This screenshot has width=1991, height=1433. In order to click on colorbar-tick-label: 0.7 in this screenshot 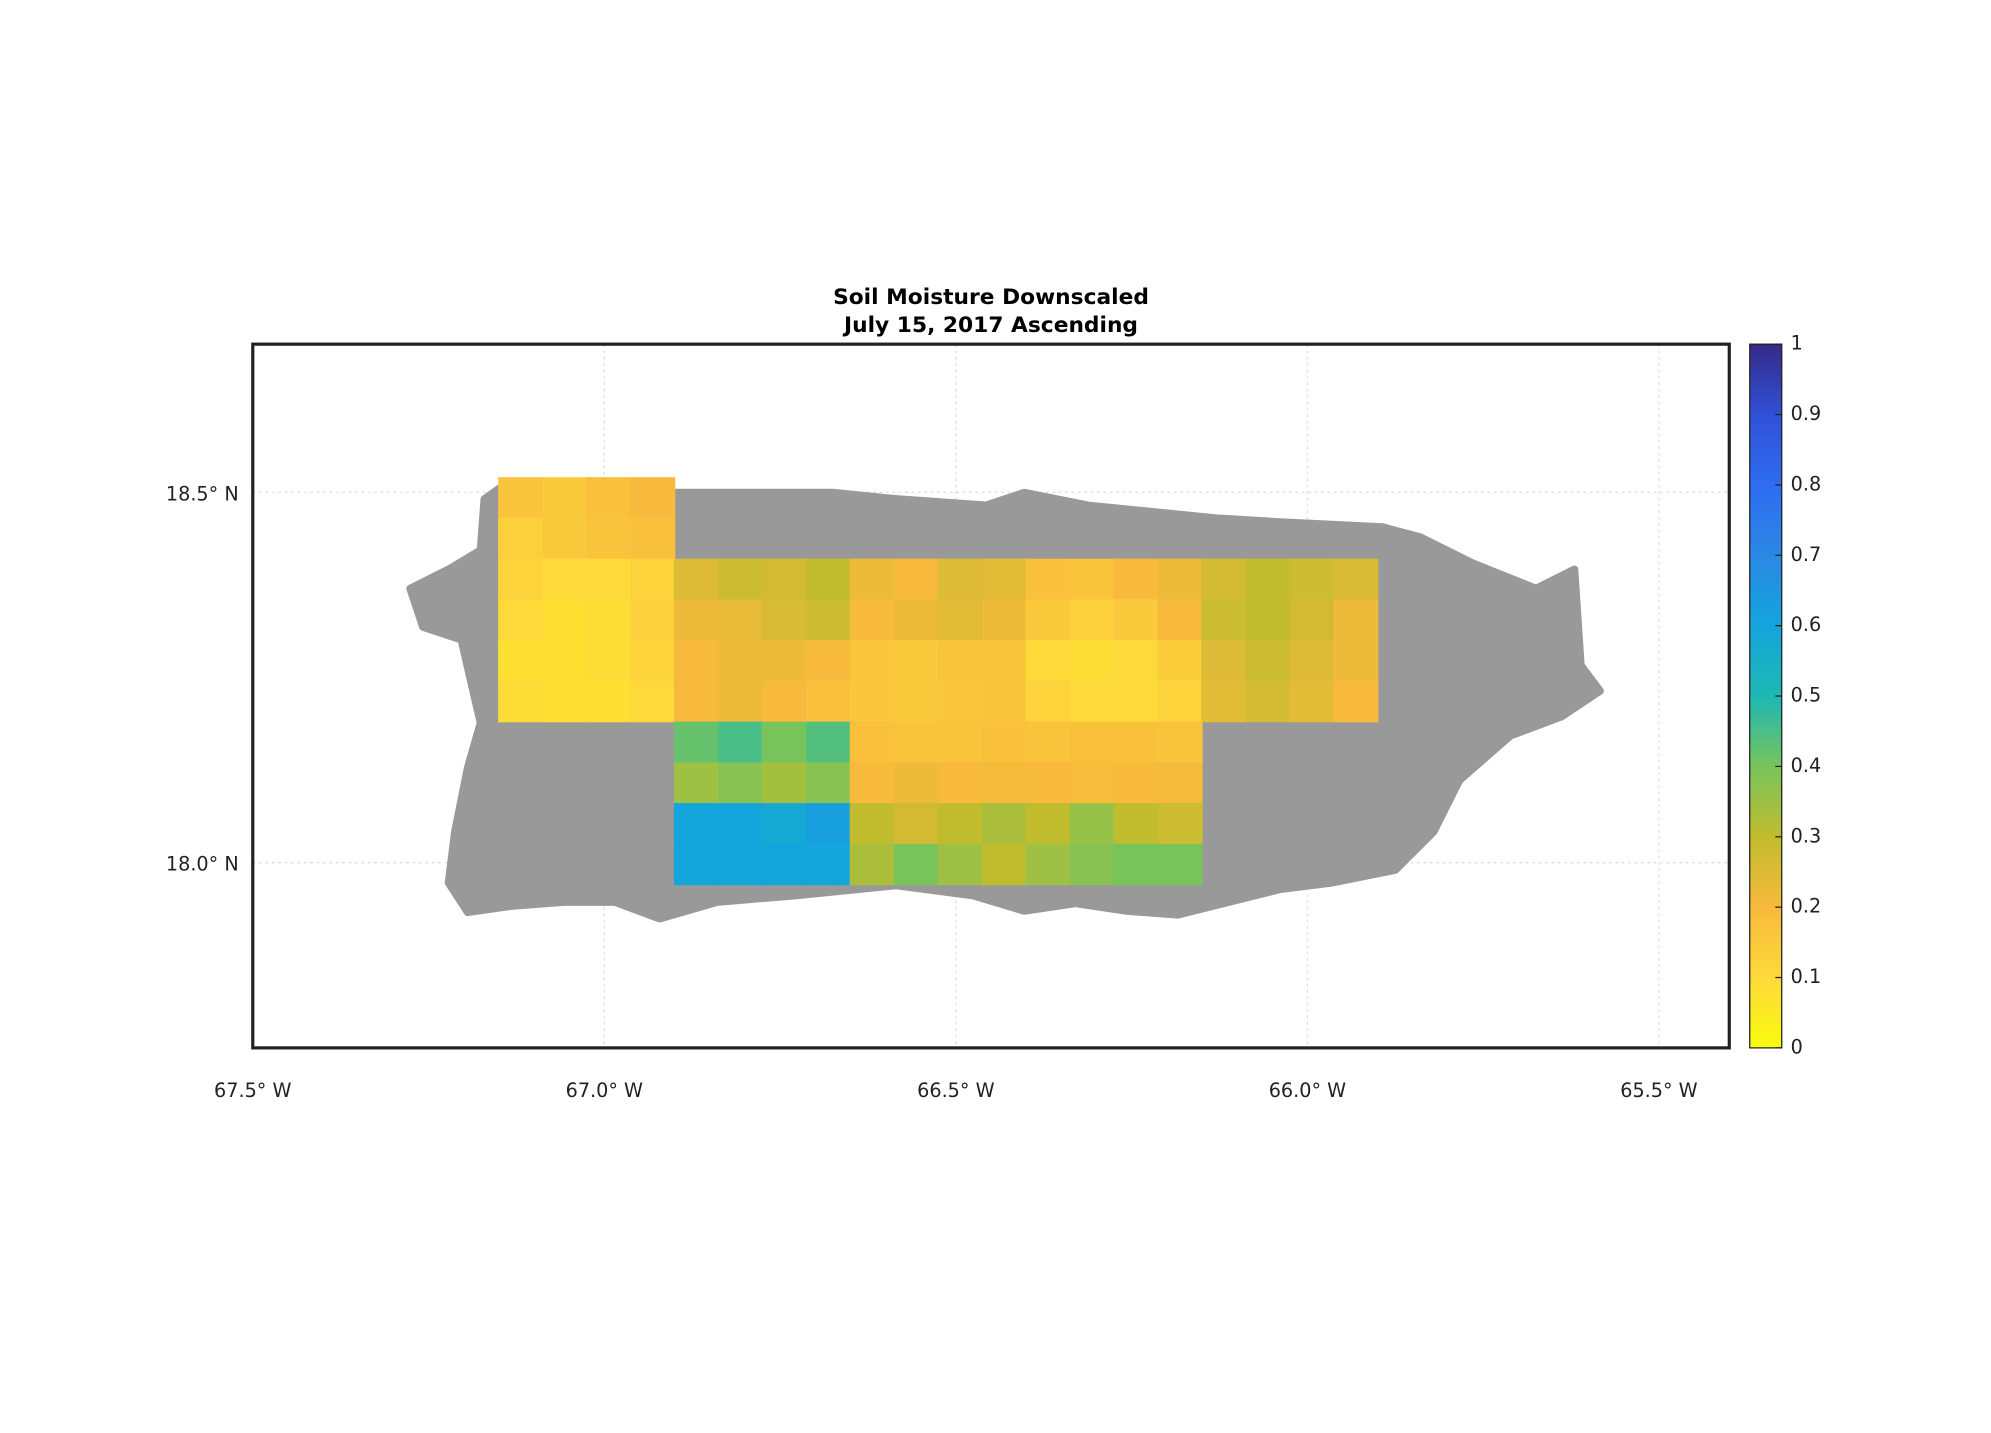, I will do `click(1806, 554)`.